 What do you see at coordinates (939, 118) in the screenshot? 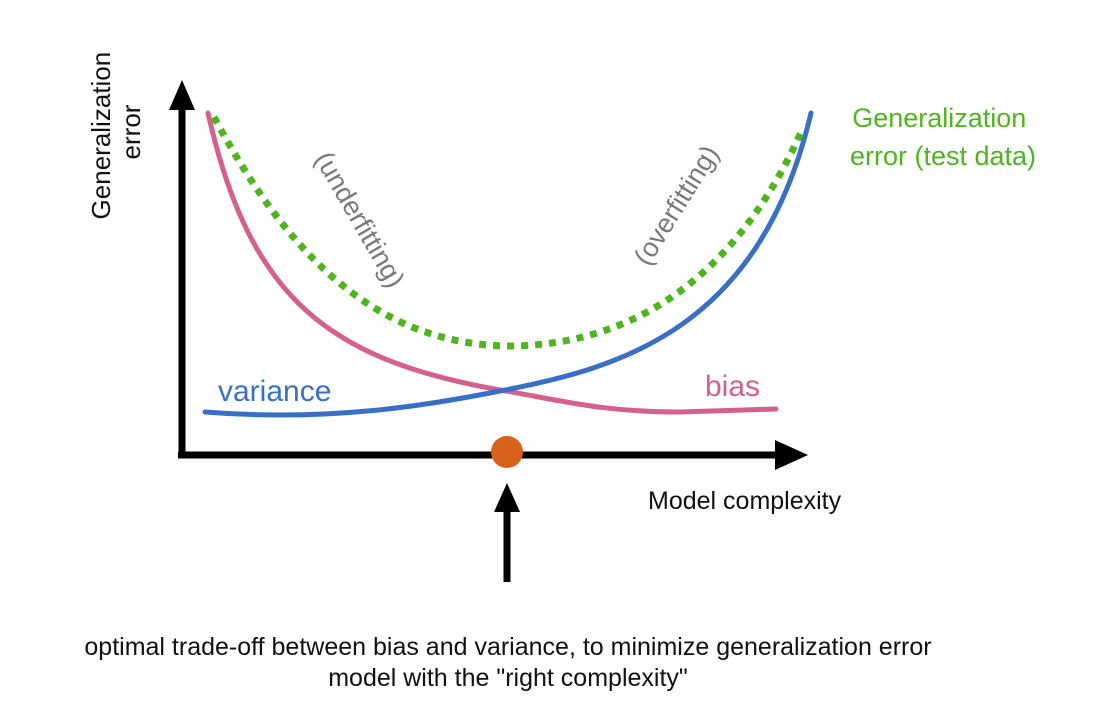
I see `test-error-label-line1: Generalization` at bounding box center [939, 118].